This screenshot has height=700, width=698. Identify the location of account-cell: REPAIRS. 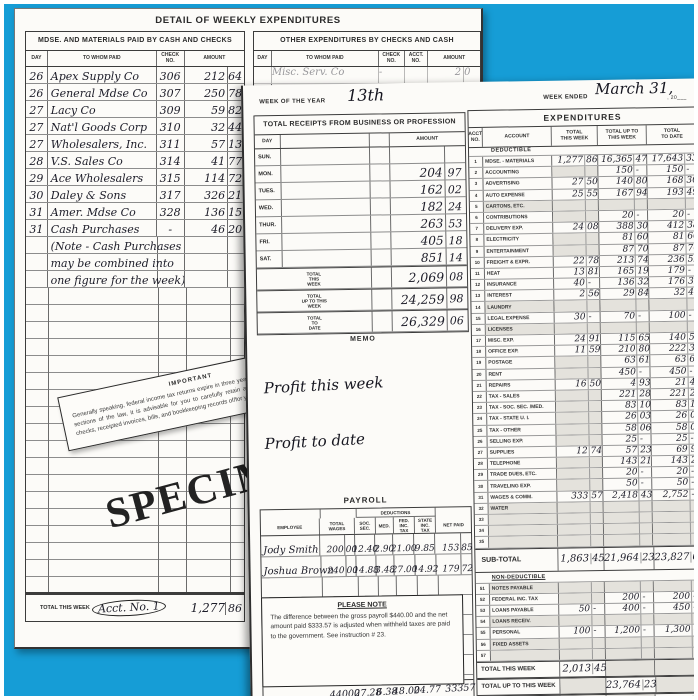
(521, 385).